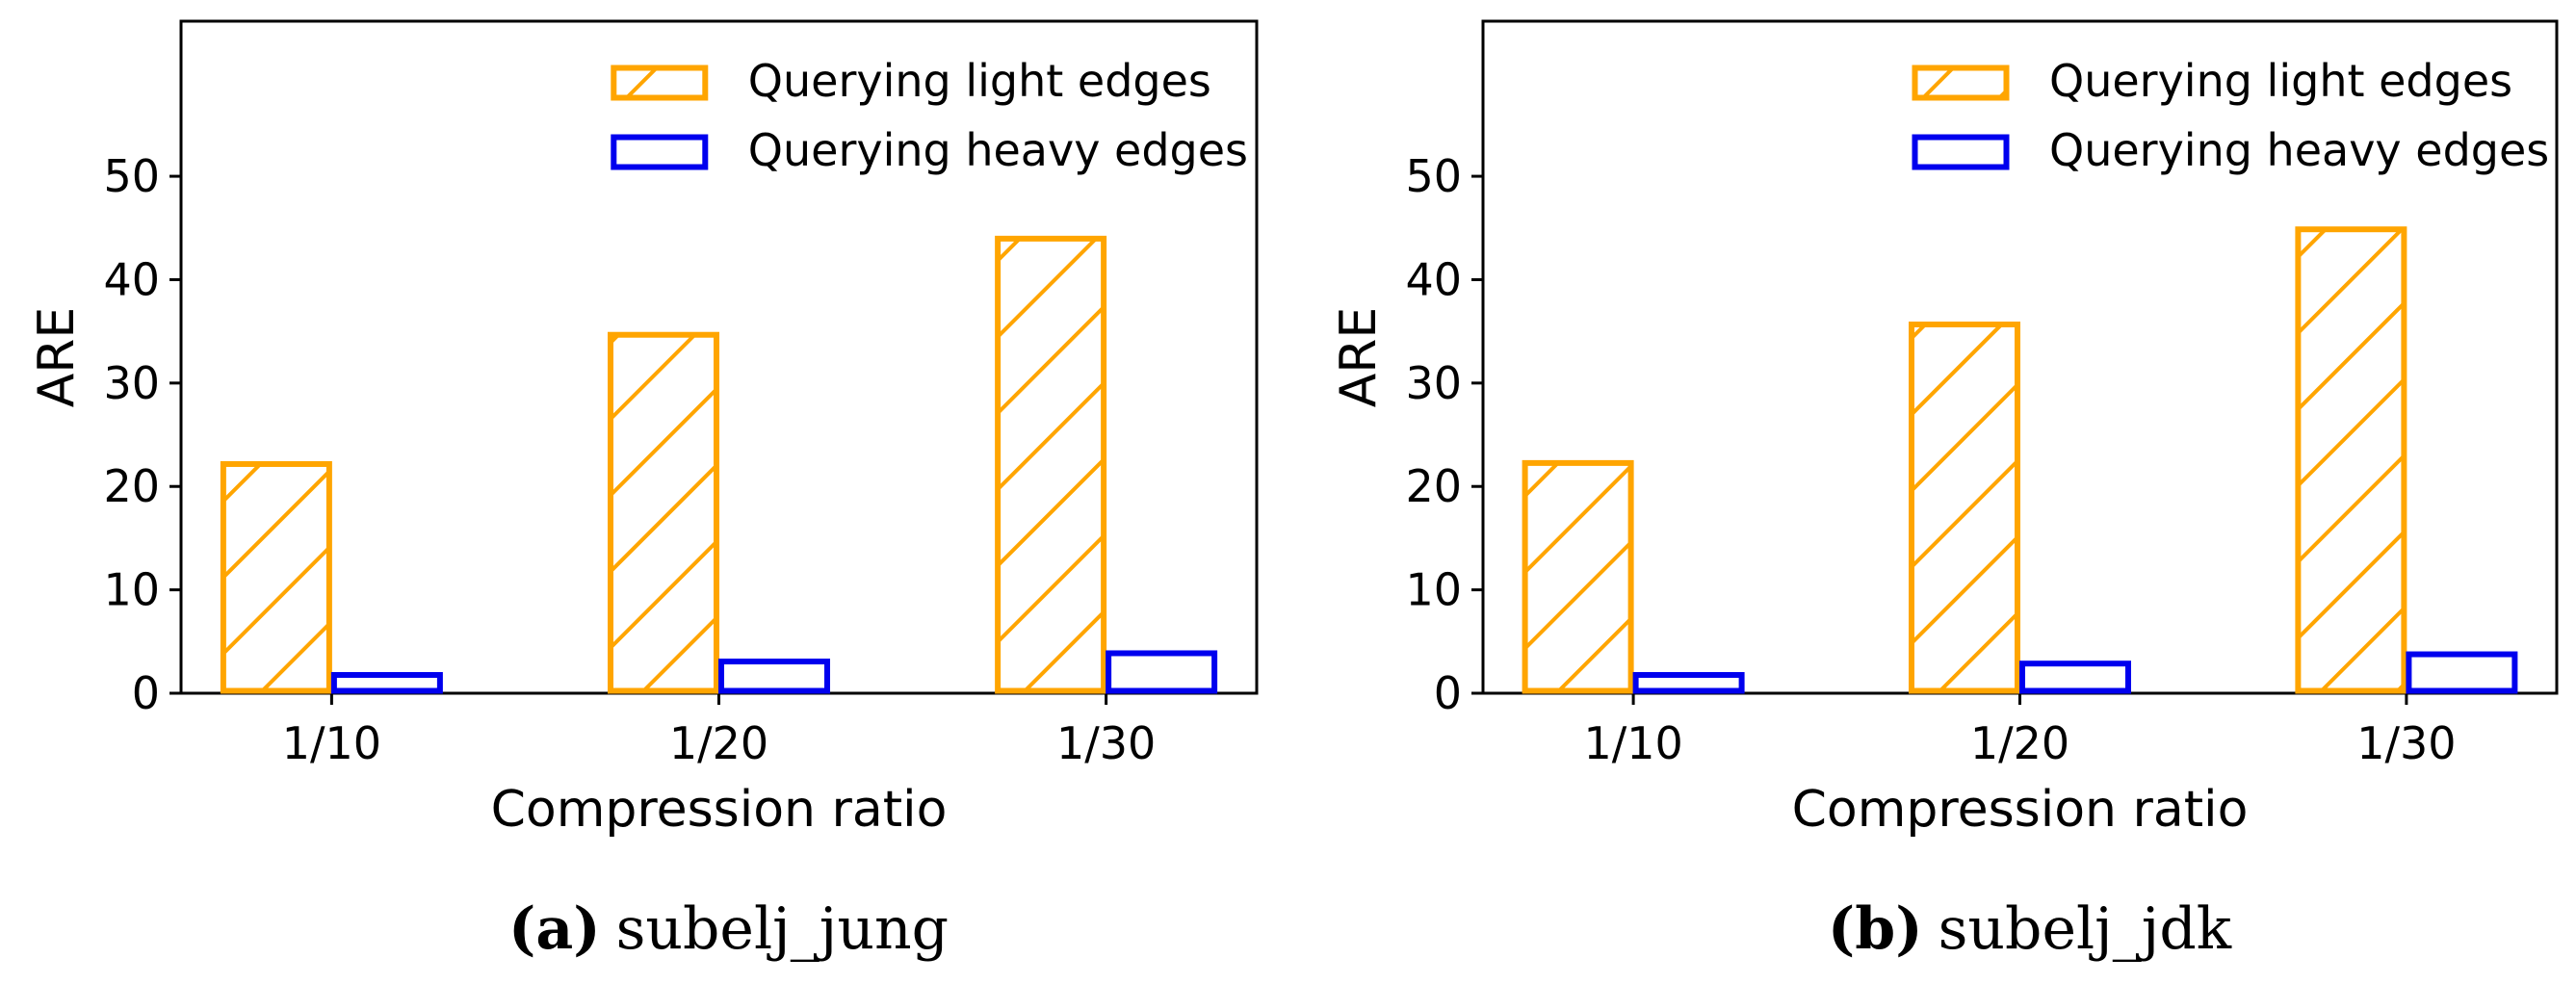 Image resolution: width=2576 pixels, height=984 pixels. I want to click on panel-caption: (a) subelj_jung, so click(728, 929).